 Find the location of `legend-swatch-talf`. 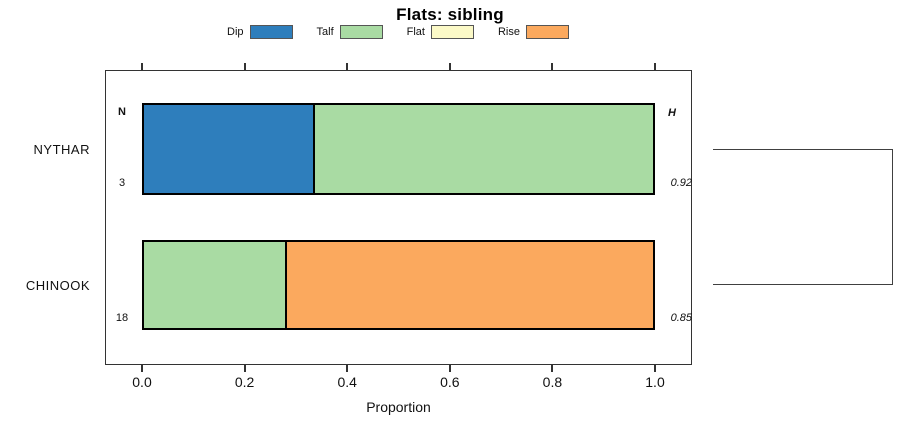

legend-swatch-talf is located at coordinates (361, 32).